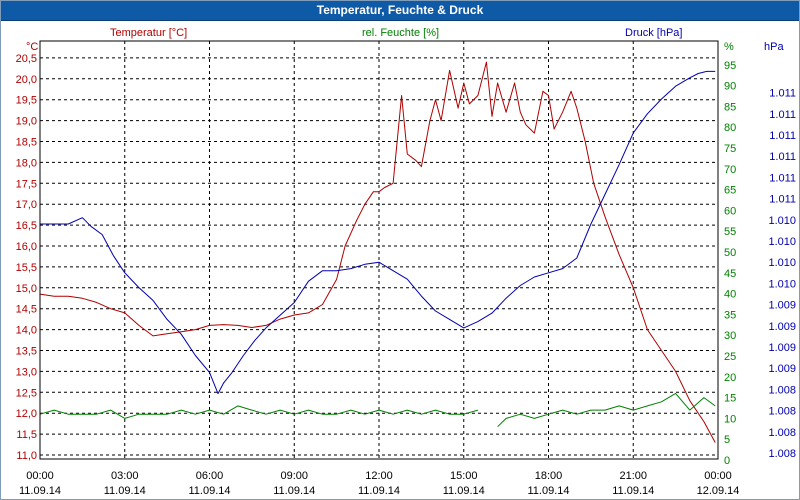  What do you see at coordinates (379, 476) in the screenshot?
I see `x-tick-label-time: 12:00` at bounding box center [379, 476].